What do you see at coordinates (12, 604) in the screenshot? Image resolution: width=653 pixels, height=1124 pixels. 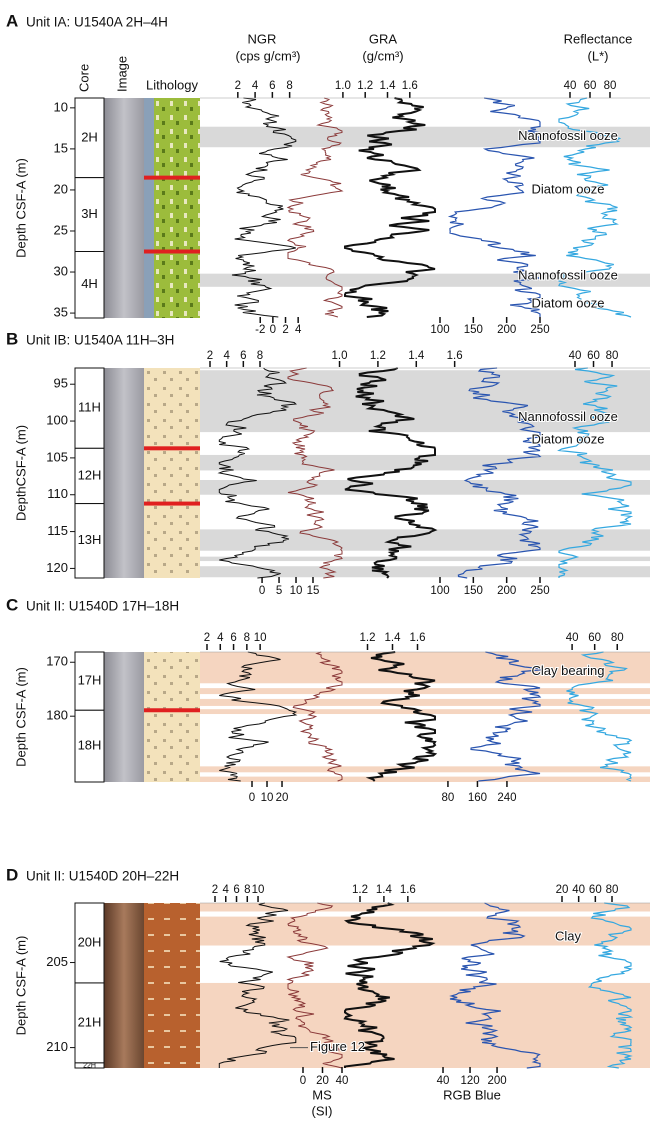 I see `panel-letter: C` at bounding box center [12, 604].